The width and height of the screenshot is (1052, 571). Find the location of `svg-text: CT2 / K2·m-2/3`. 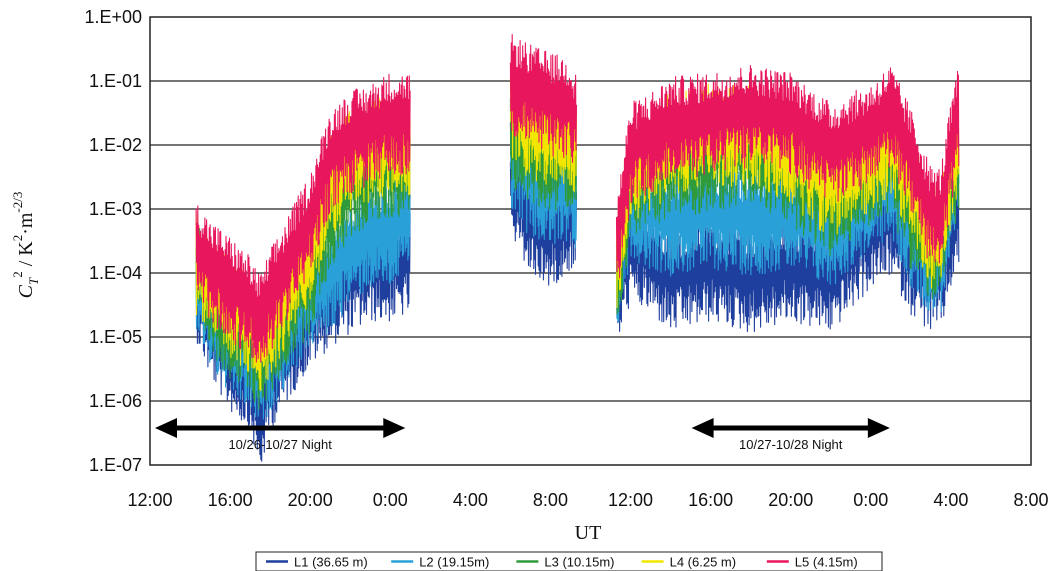

svg-text: CT2 / K2·m-2/3 is located at coordinates (25, 245).